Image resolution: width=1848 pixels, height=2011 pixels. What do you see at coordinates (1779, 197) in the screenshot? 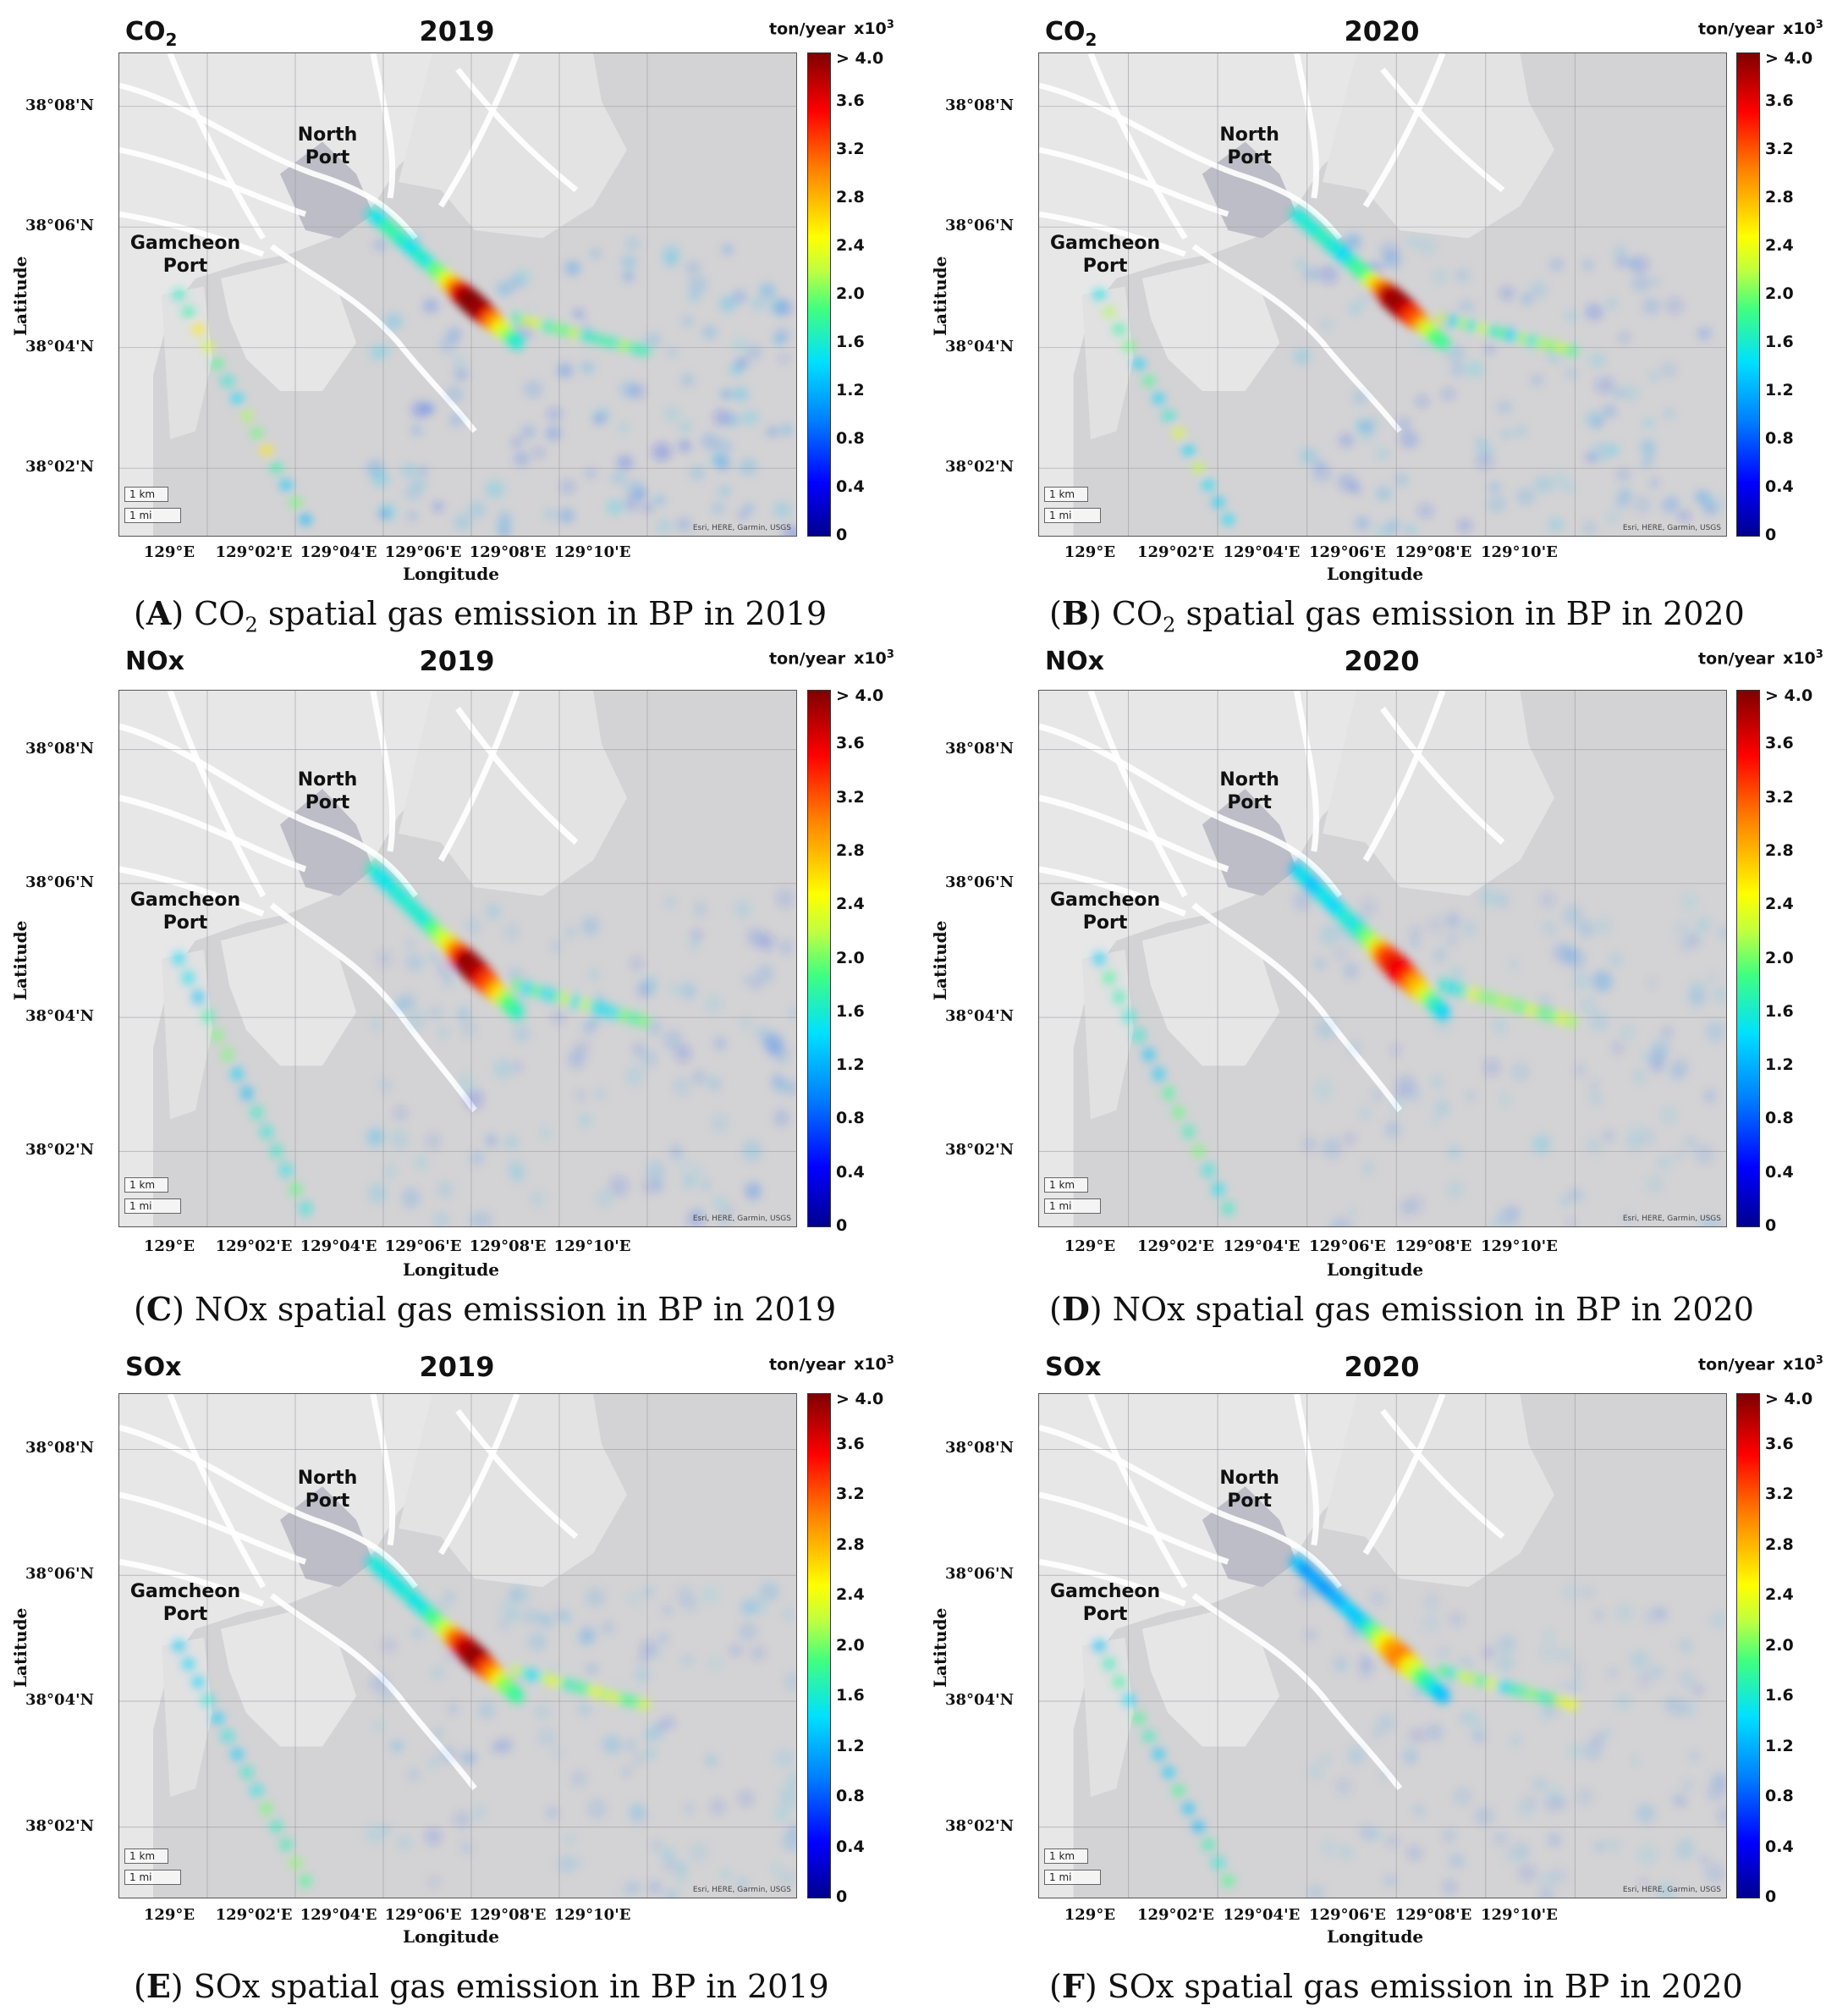
I see `colorbar-tick: 2.8` at bounding box center [1779, 197].